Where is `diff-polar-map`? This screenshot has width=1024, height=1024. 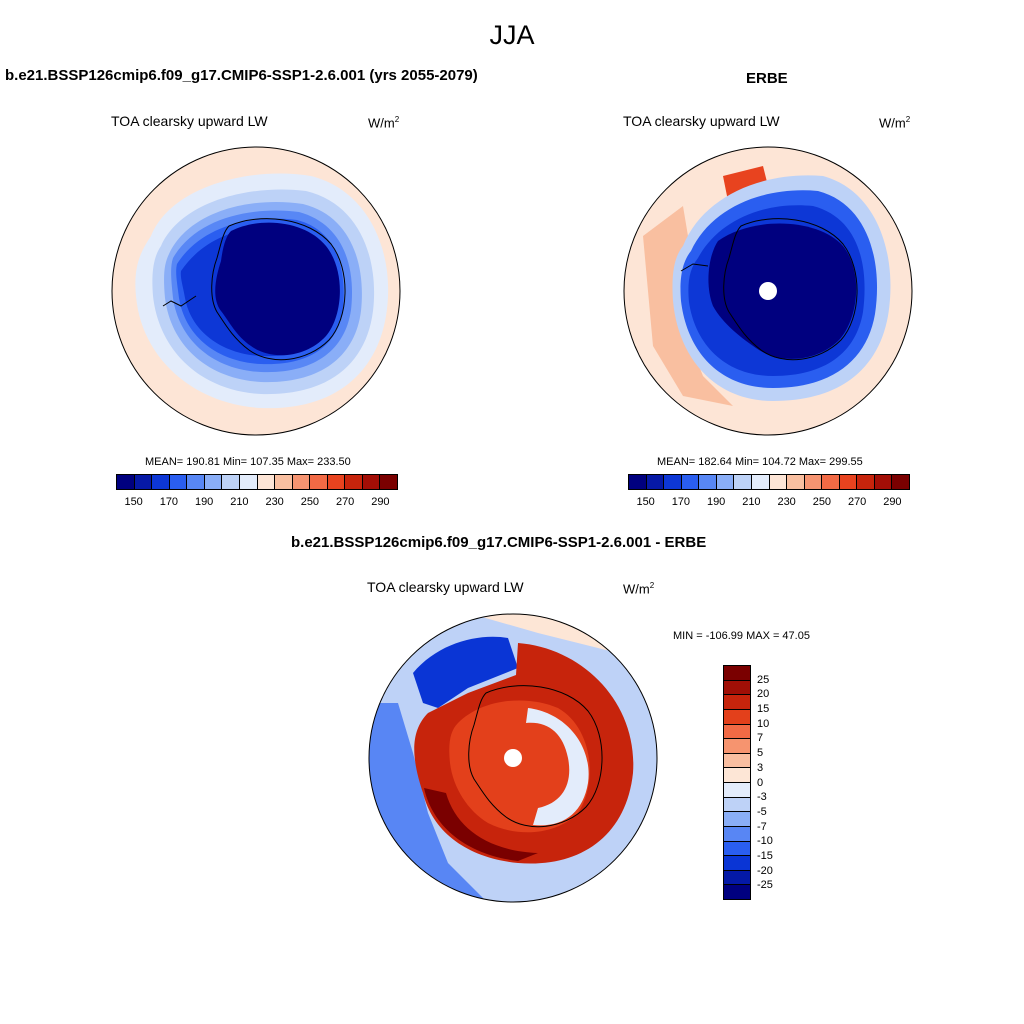
diff-polar-map is located at coordinates (513, 758).